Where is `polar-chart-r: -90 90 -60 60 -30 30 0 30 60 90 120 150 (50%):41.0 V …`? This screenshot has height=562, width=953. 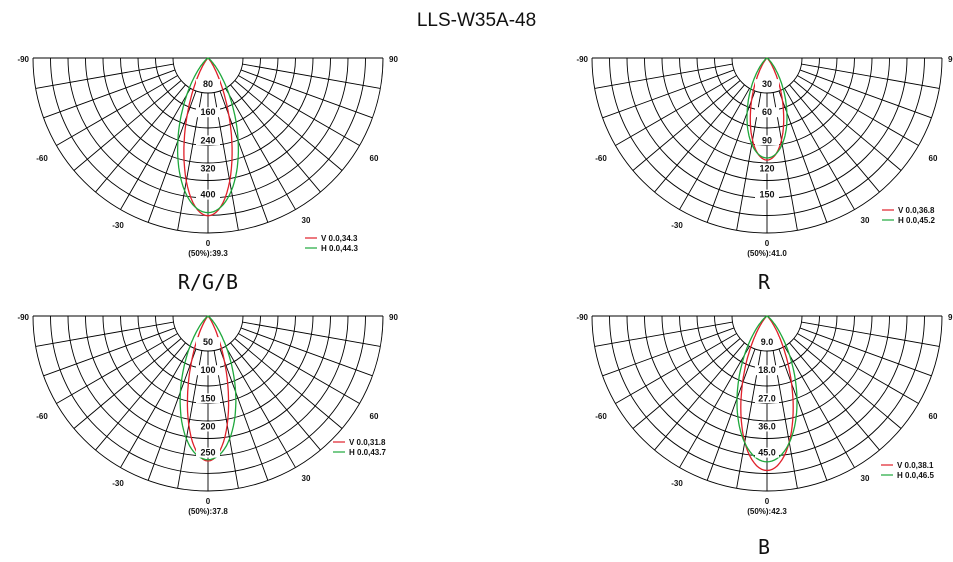
polar-chart-r: -90 90 -60 60 -30 30 0 30 60 90 120 150 (50%):41.0 V … is located at coordinates (764, 156).